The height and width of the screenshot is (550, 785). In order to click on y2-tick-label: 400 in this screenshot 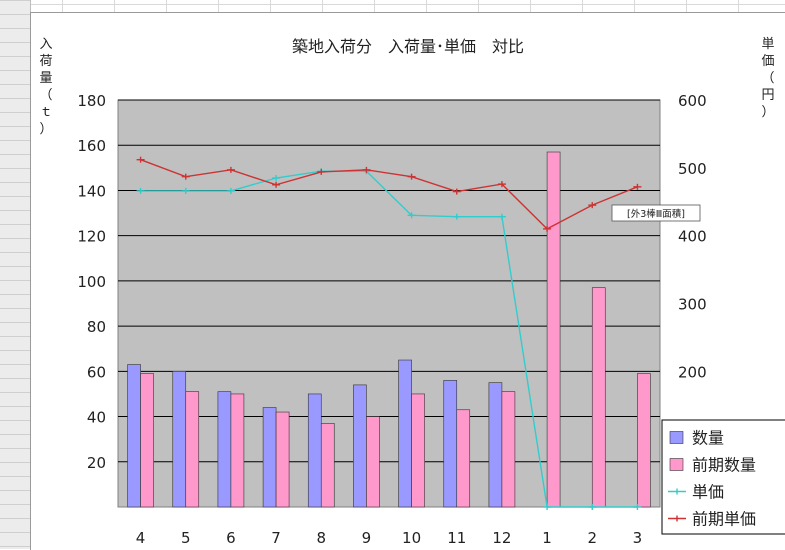, I will do `click(692, 237)`.